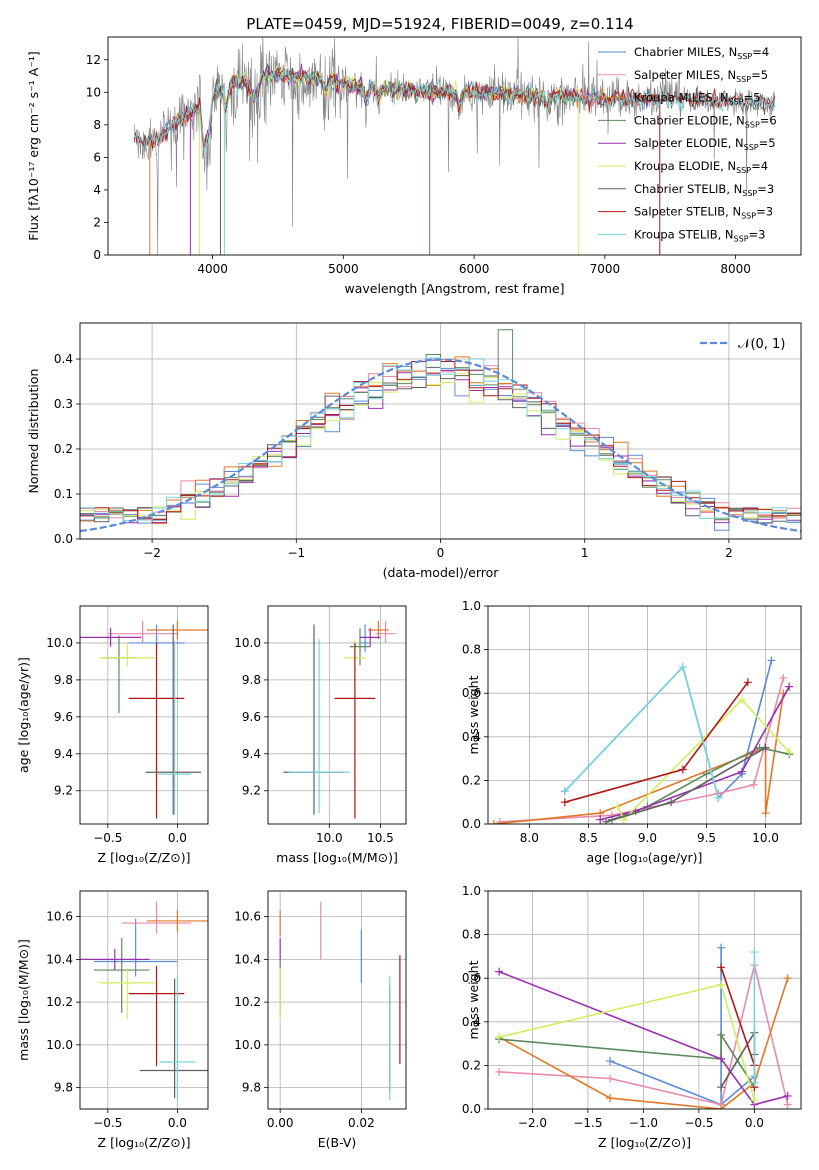 This screenshot has height=1170, width=819. I want to click on legend-label: Salpeter ELODIE, NSSP=5, so click(705, 144).